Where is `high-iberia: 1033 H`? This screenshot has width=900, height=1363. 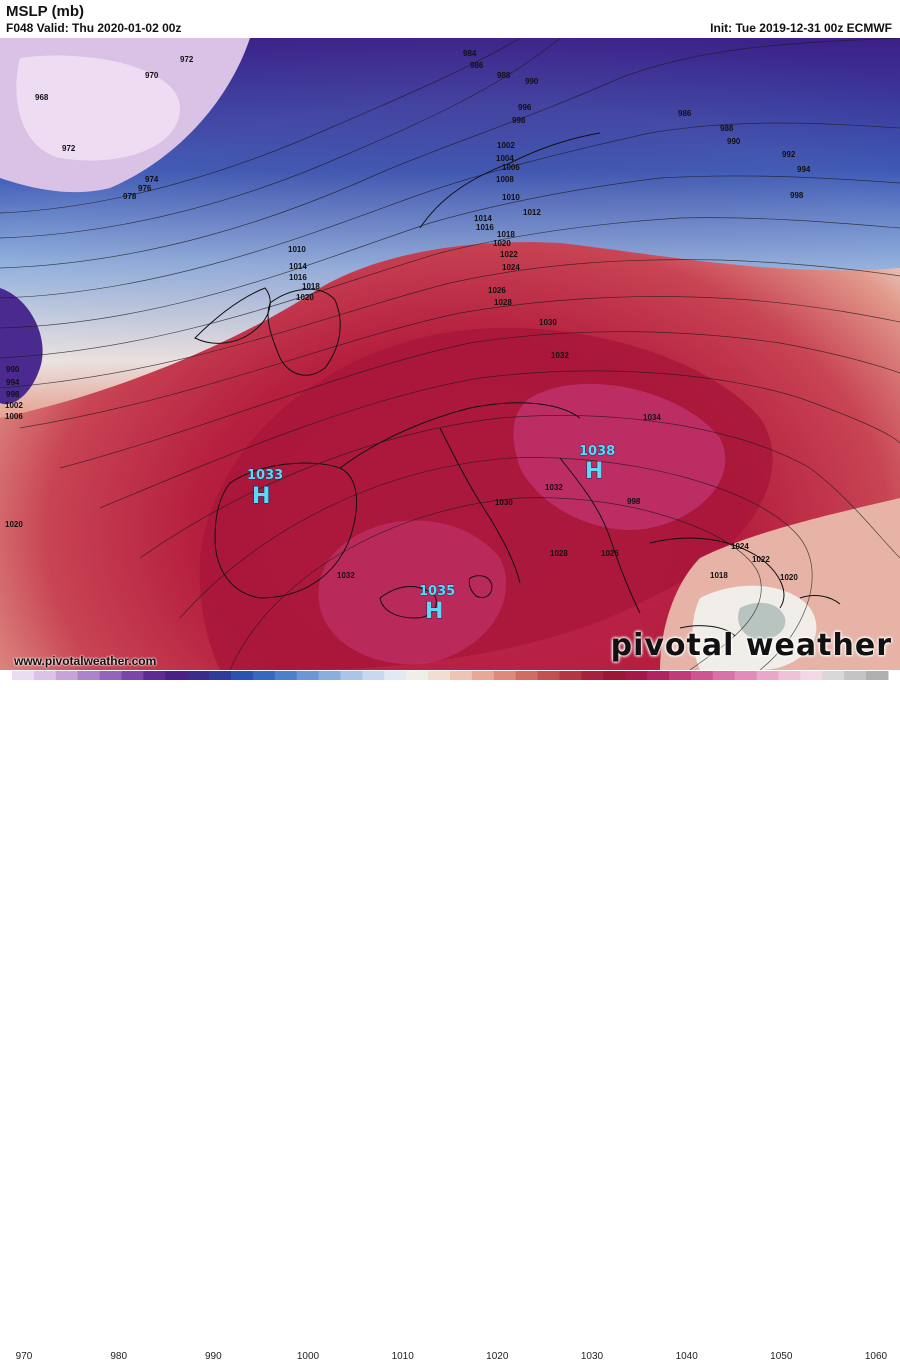
high-iberia: 1033 H is located at coordinates (265, 489).